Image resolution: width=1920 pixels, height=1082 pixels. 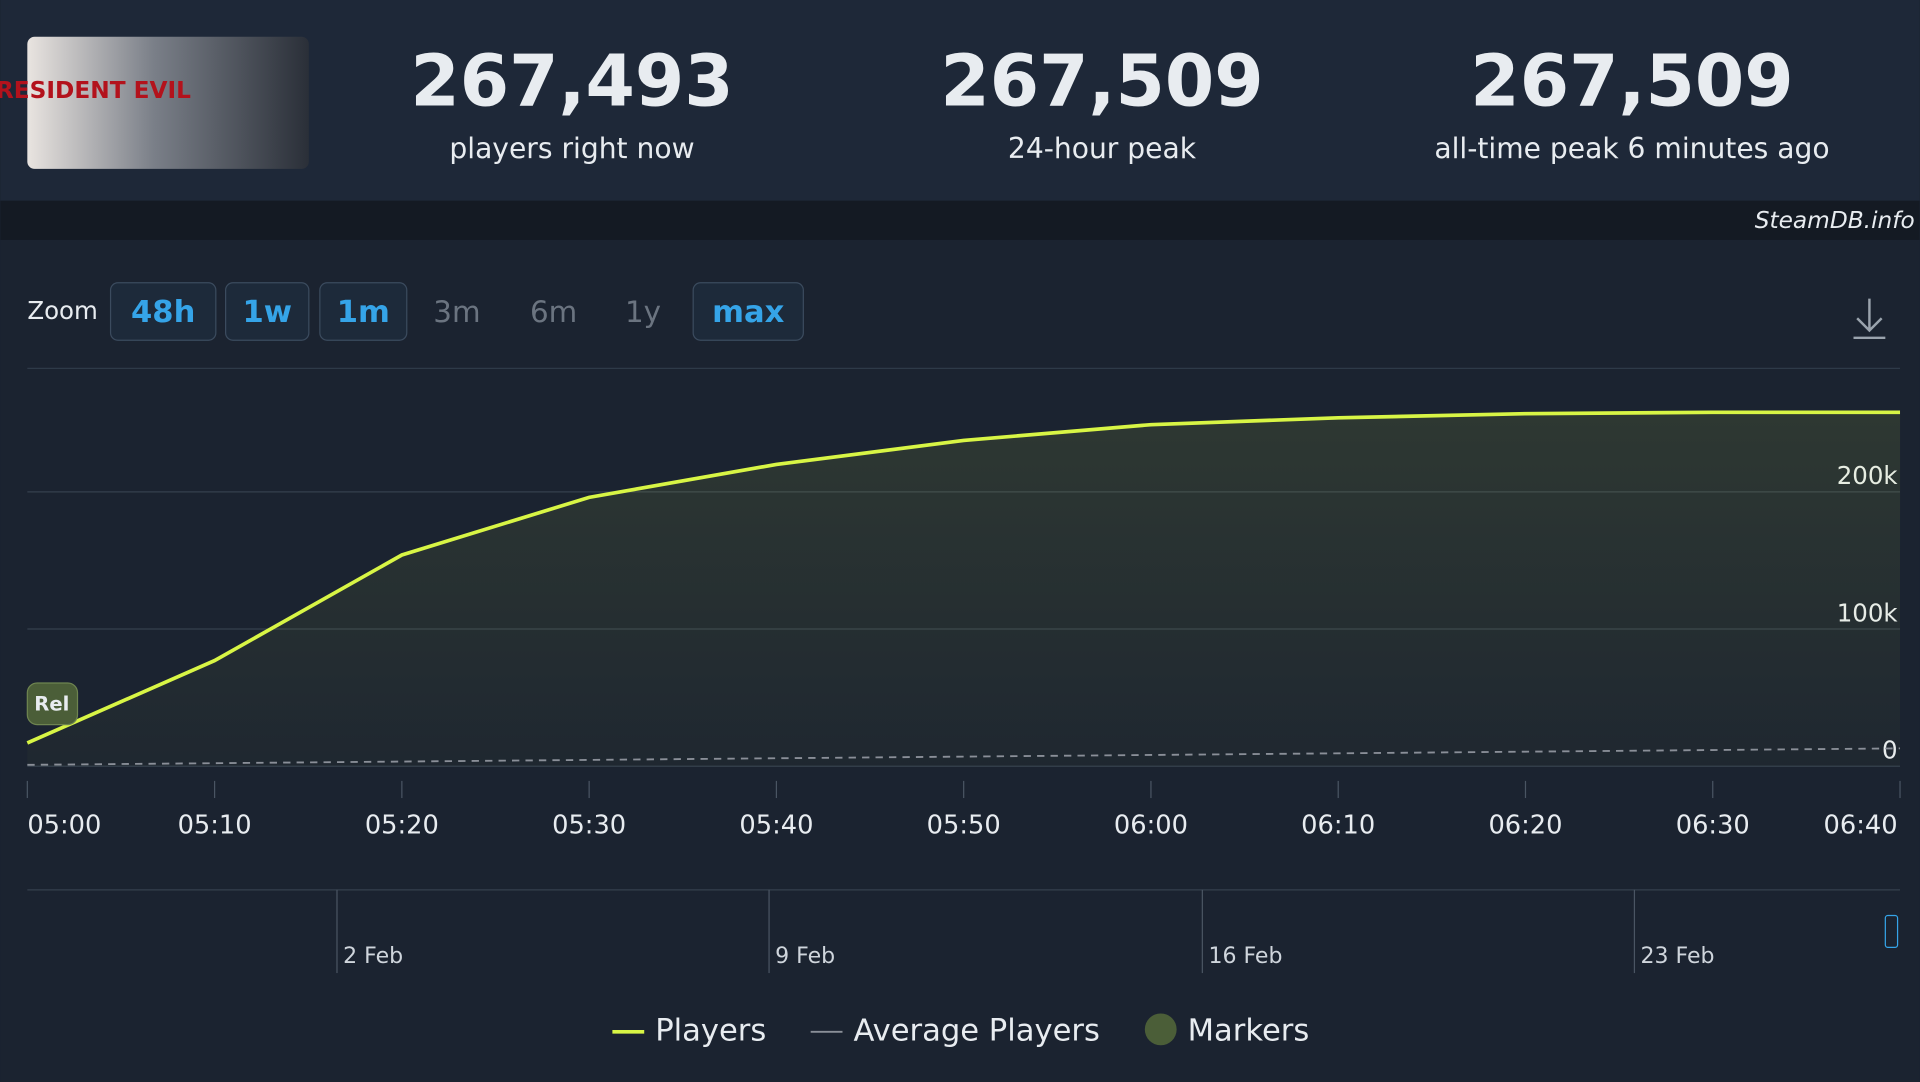 I want to click on x-tick-label: 05:10, so click(x=215, y=826).